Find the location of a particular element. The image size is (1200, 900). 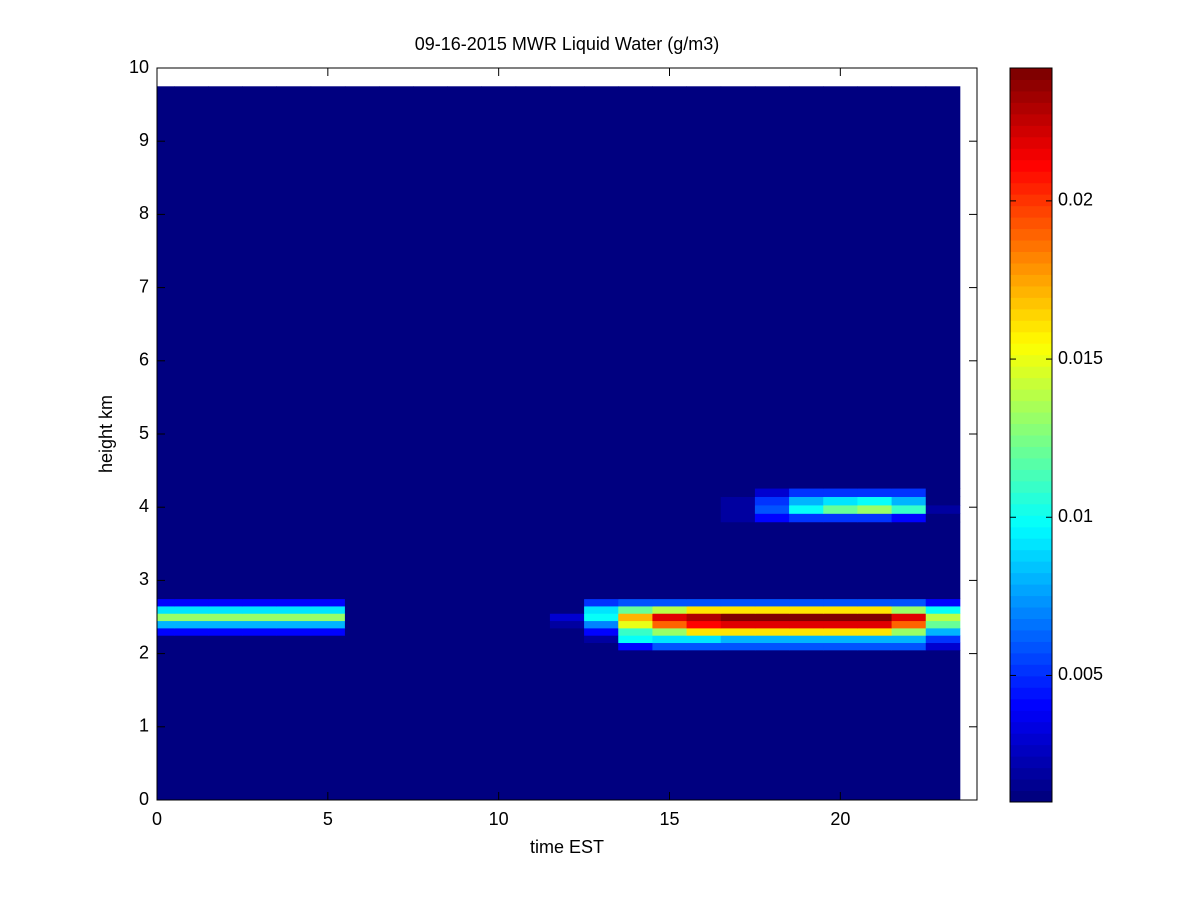

colorbar-tick-label: 0.005 is located at coordinates (1080, 674).